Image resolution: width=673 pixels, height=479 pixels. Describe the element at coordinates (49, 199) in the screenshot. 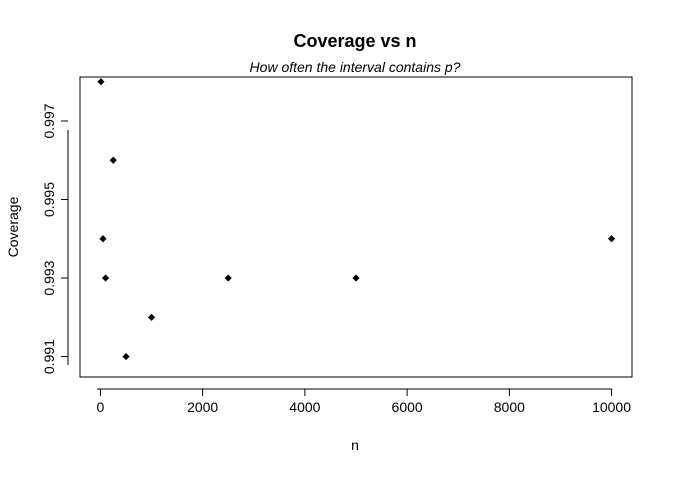

I see `y-tick-label: 0.995` at that location.